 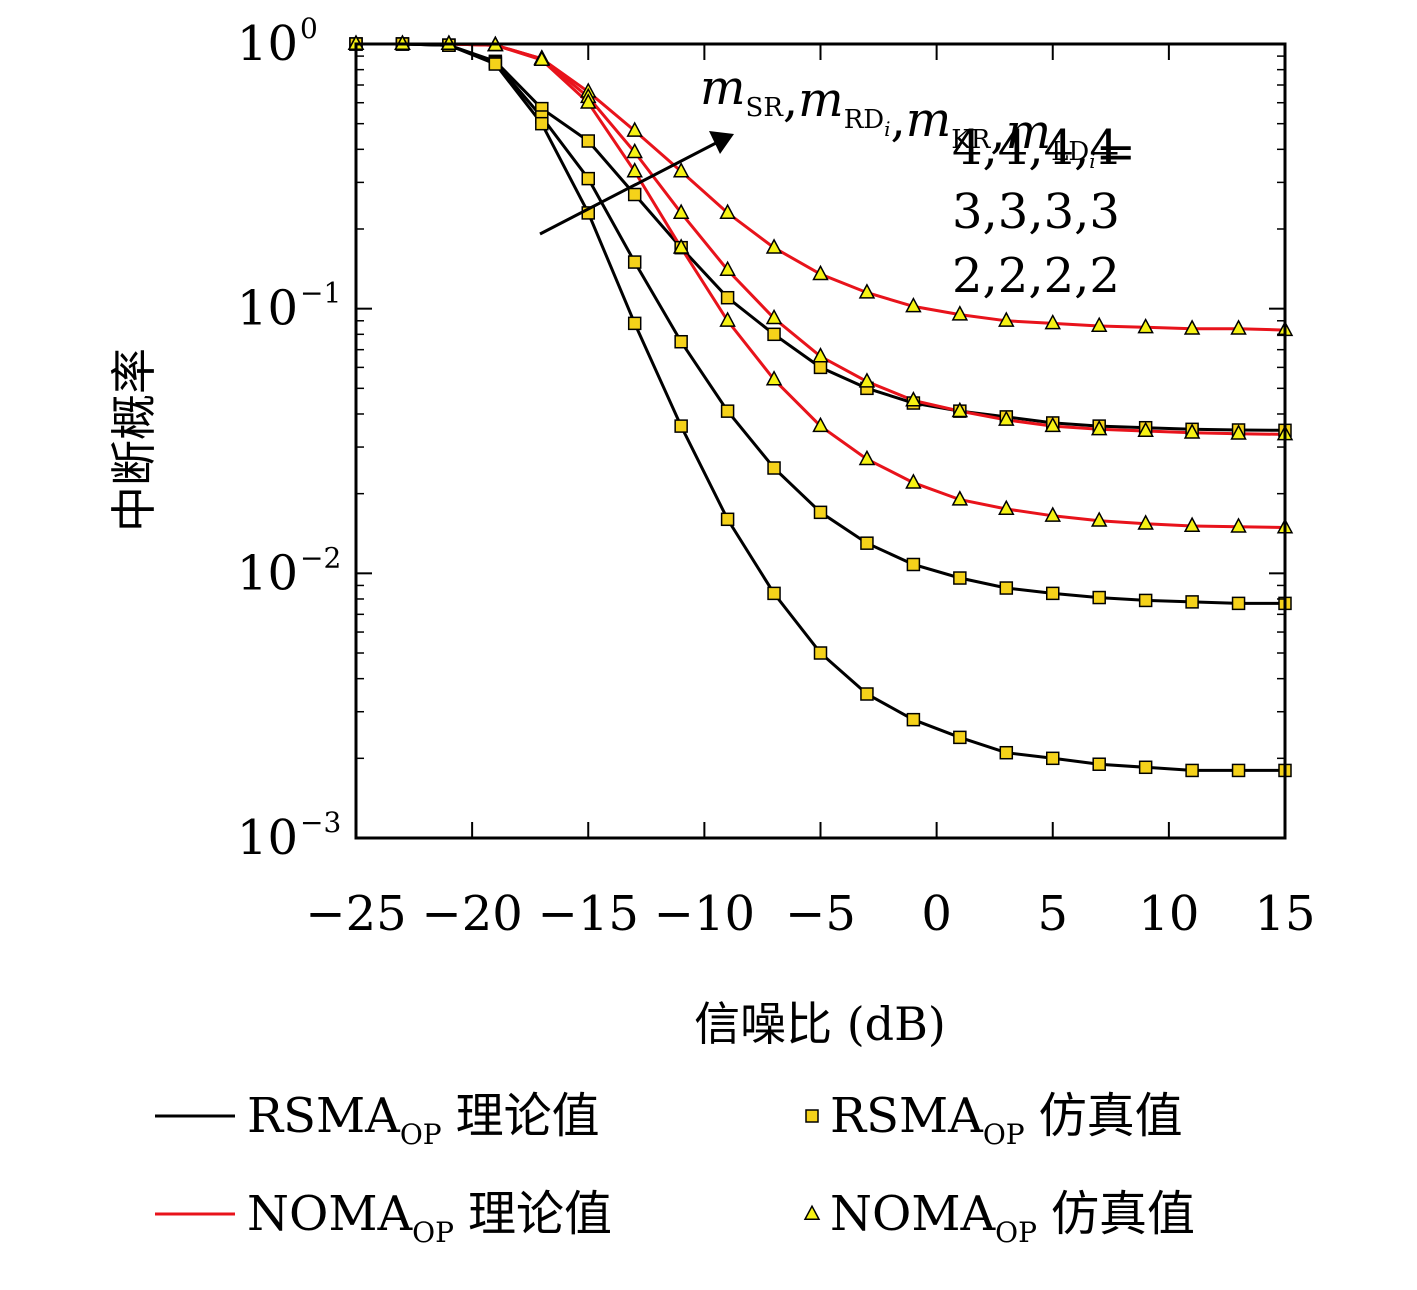 What do you see at coordinates (528, 1116) in the screenshot?
I see `legend-desc: 理论值` at bounding box center [528, 1116].